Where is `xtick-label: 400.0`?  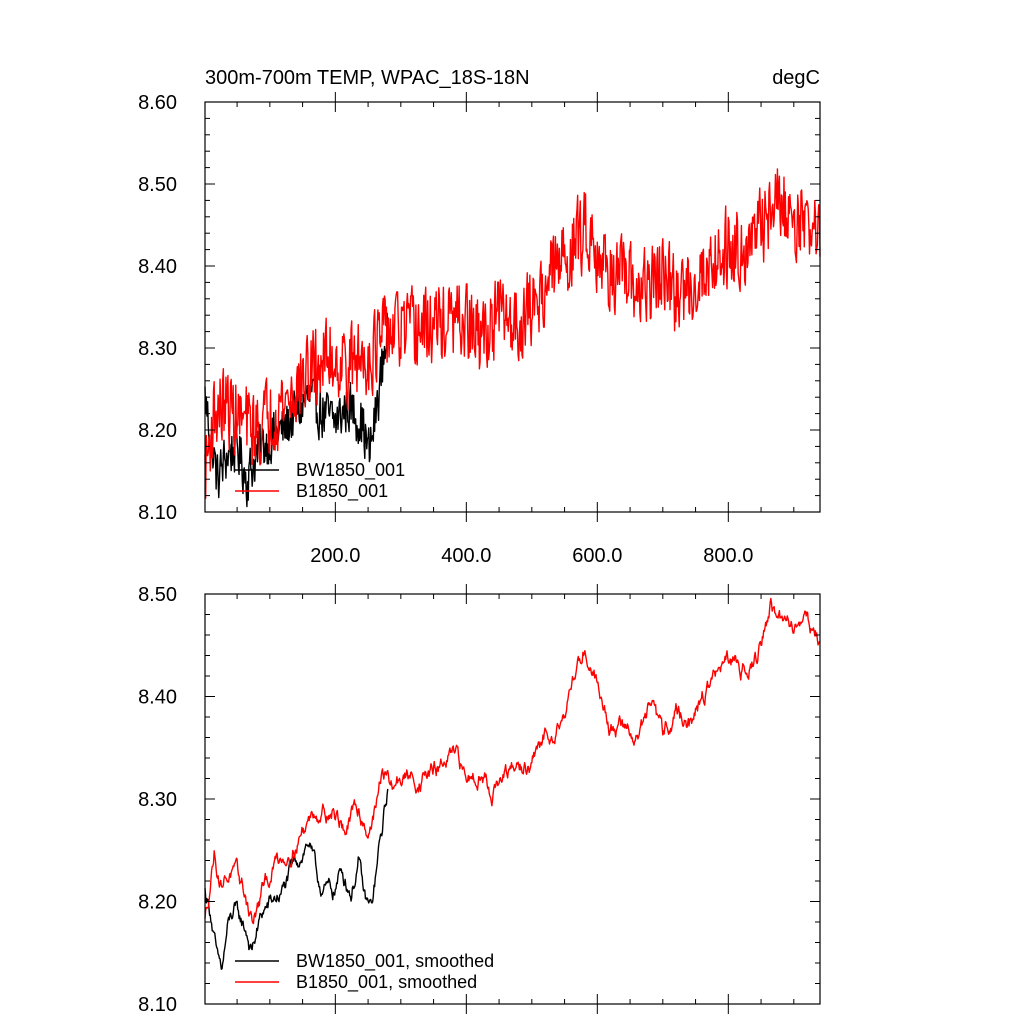
xtick-label: 400.0 is located at coordinates (466, 556).